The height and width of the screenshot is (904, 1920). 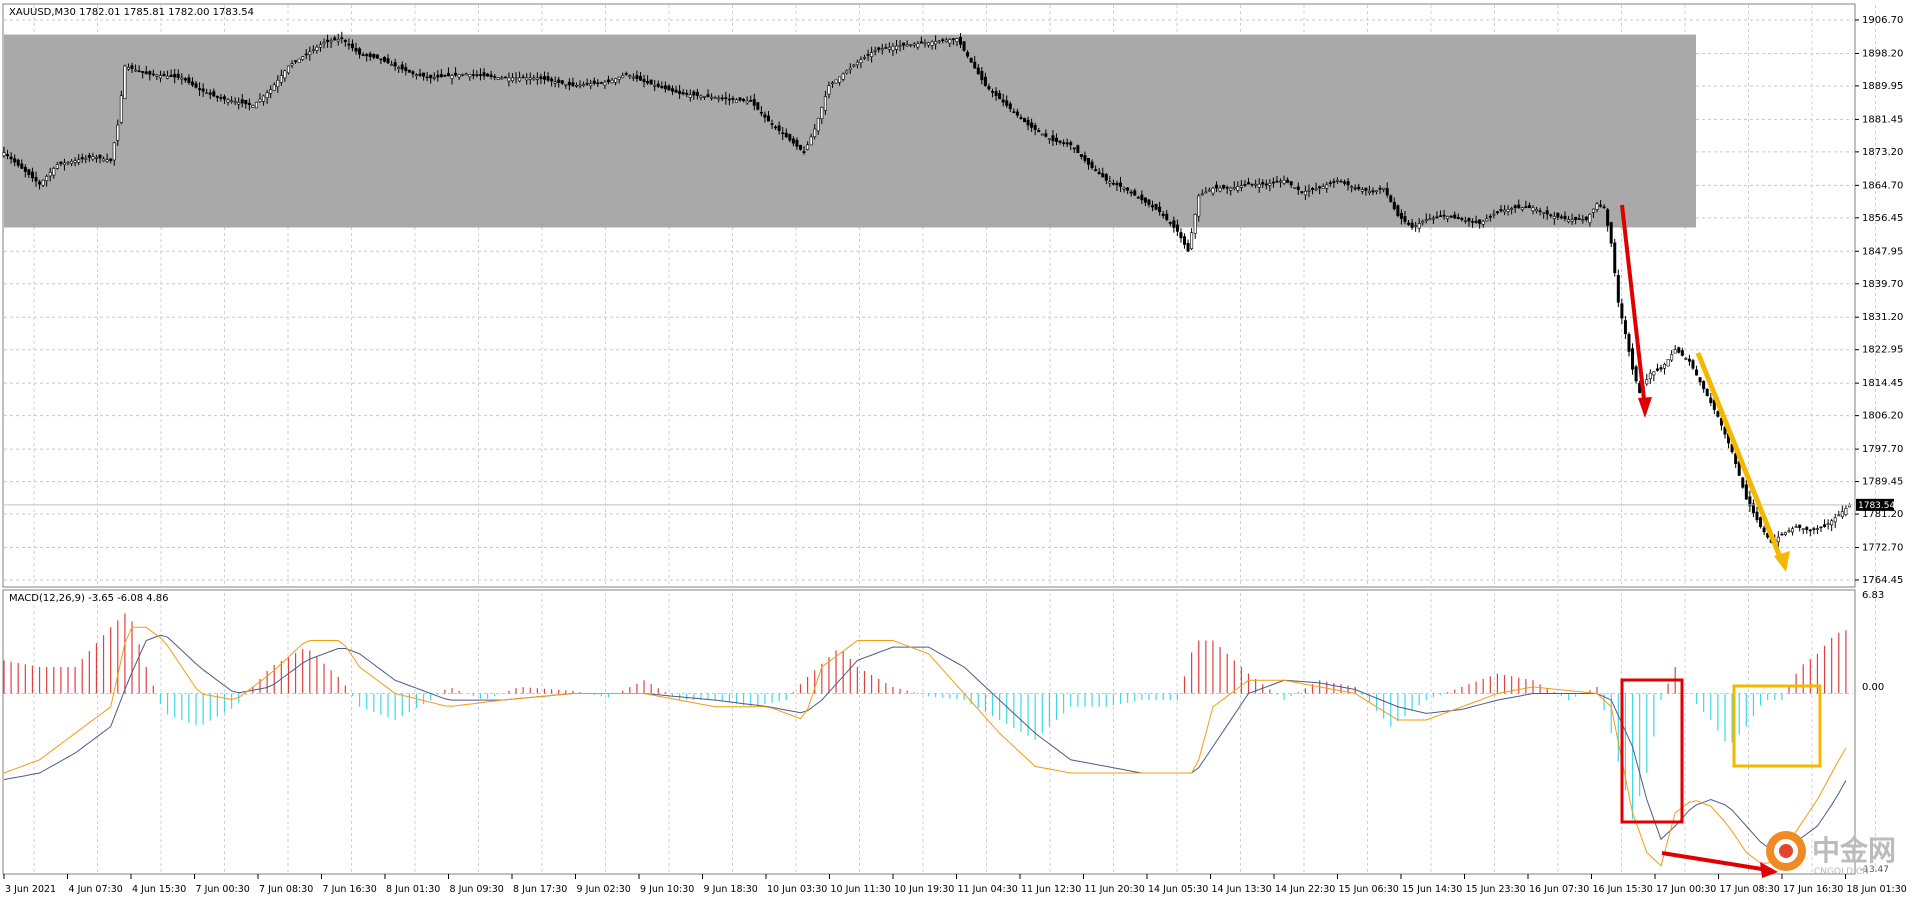 I want to click on time-tick-label: 11 Jun 20:30, so click(x=1115, y=889).